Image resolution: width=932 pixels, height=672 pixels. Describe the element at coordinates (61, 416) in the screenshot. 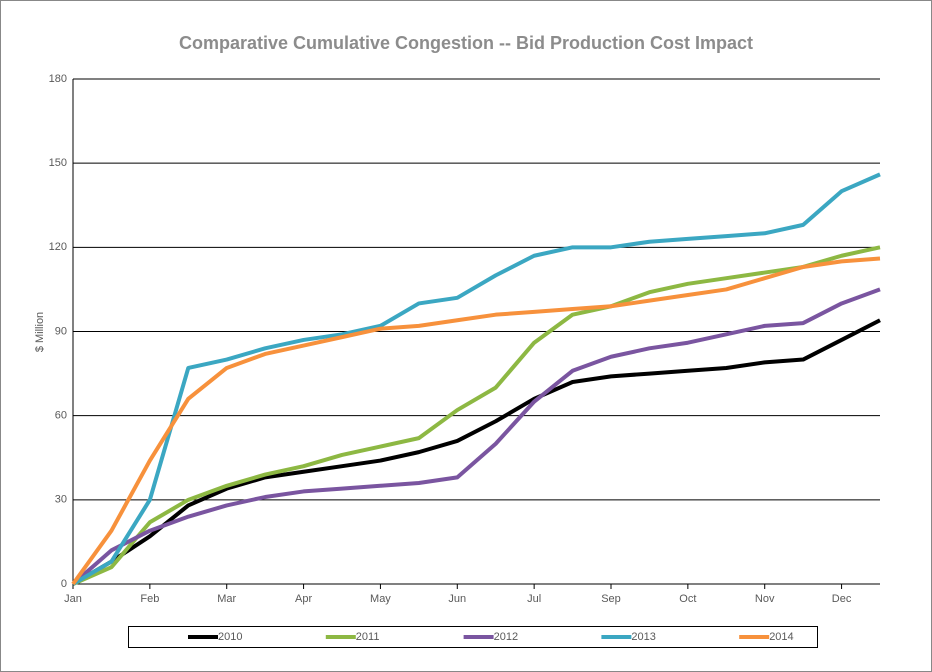

I see `y-tick-label: 60` at that location.